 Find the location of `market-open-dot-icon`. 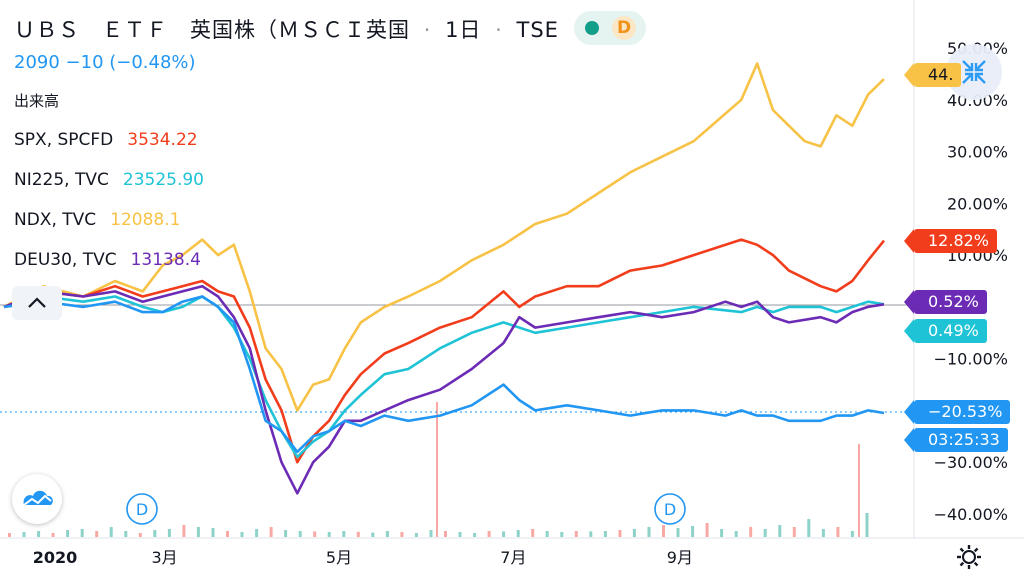

market-open-dot-icon is located at coordinates (592, 28).